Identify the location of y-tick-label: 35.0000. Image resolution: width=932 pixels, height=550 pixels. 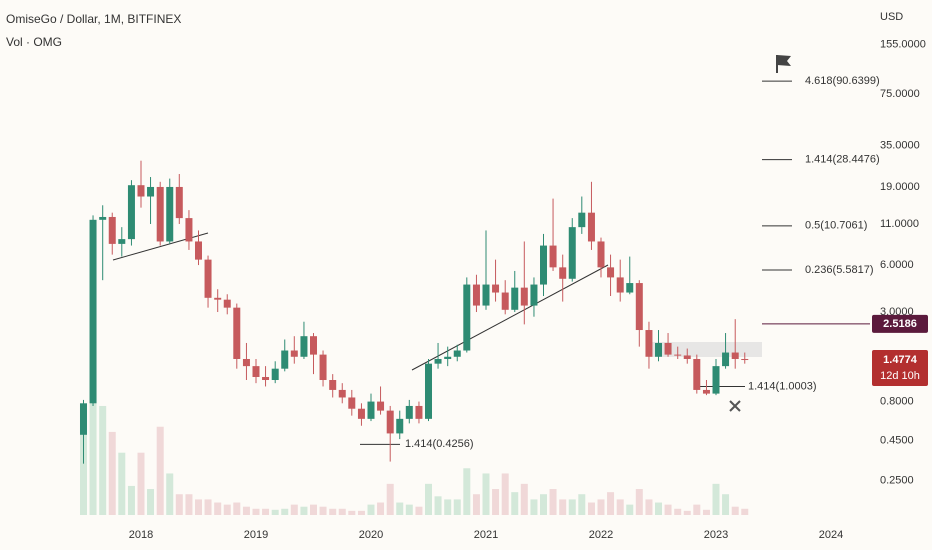
(900, 145).